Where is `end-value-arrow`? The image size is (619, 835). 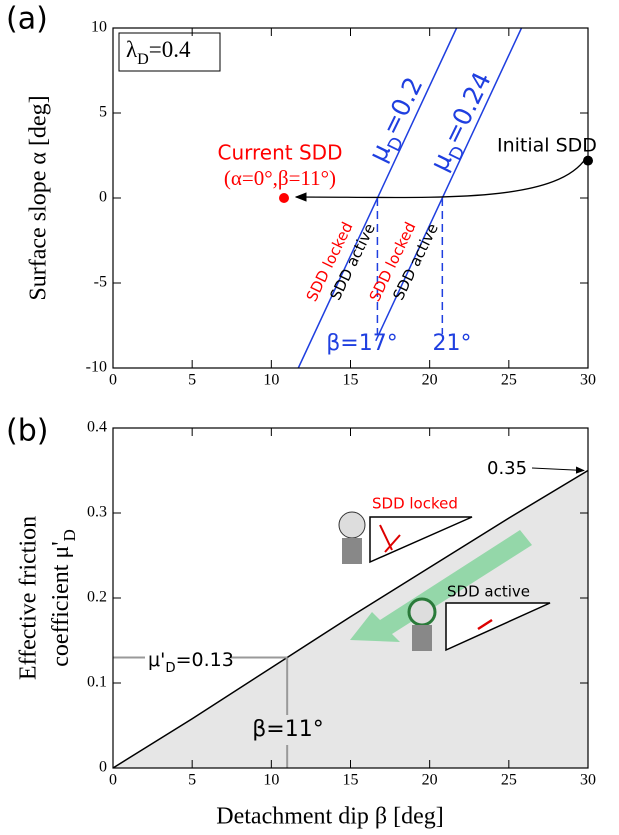
end-value-arrow is located at coordinates (558, 470).